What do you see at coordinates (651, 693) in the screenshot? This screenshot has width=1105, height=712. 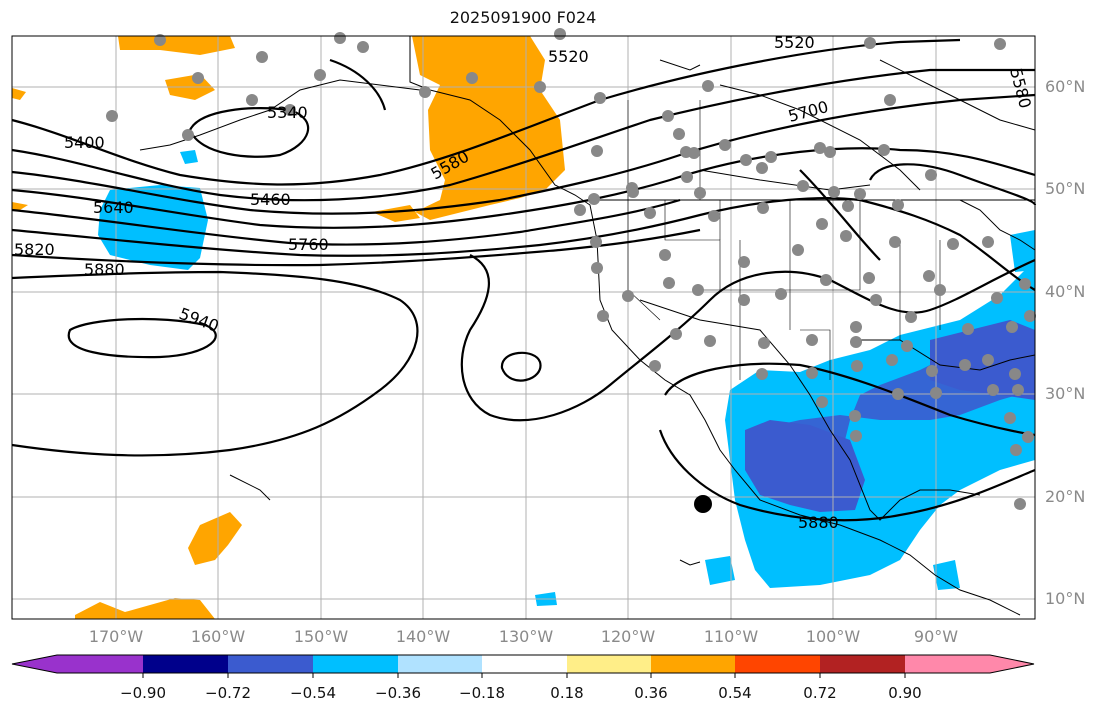 I see `colorbar-tick-label: 0.36` at bounding box center [651, 693].